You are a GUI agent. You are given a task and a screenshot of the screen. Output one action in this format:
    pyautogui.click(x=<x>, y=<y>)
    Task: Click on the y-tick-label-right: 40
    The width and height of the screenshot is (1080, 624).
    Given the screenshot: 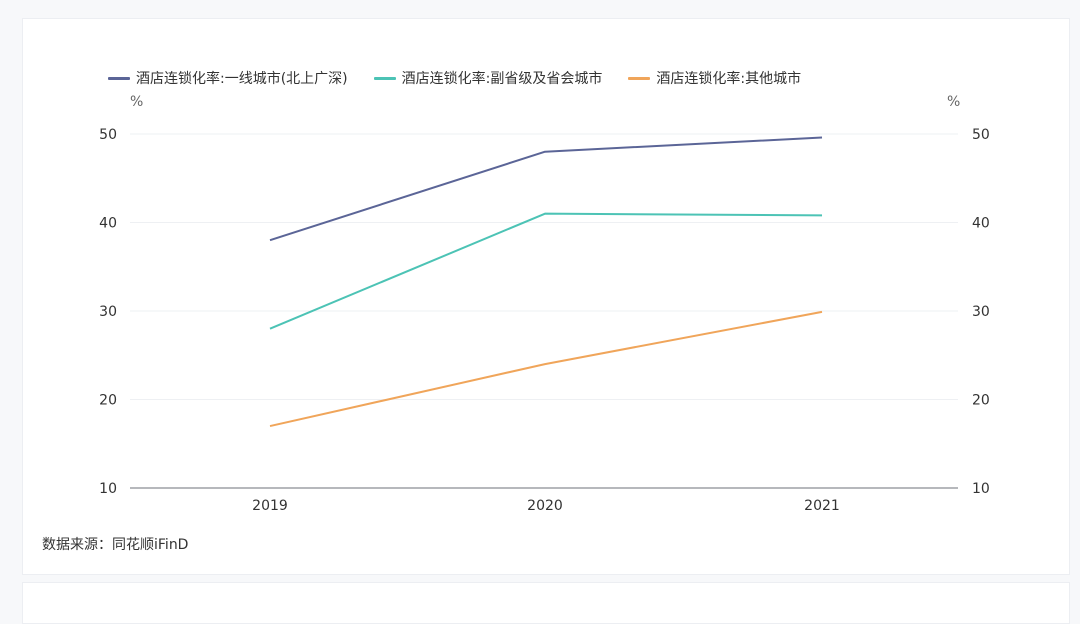 What is the action you would take?
    pyautogui.click(x=981, y=224)
    